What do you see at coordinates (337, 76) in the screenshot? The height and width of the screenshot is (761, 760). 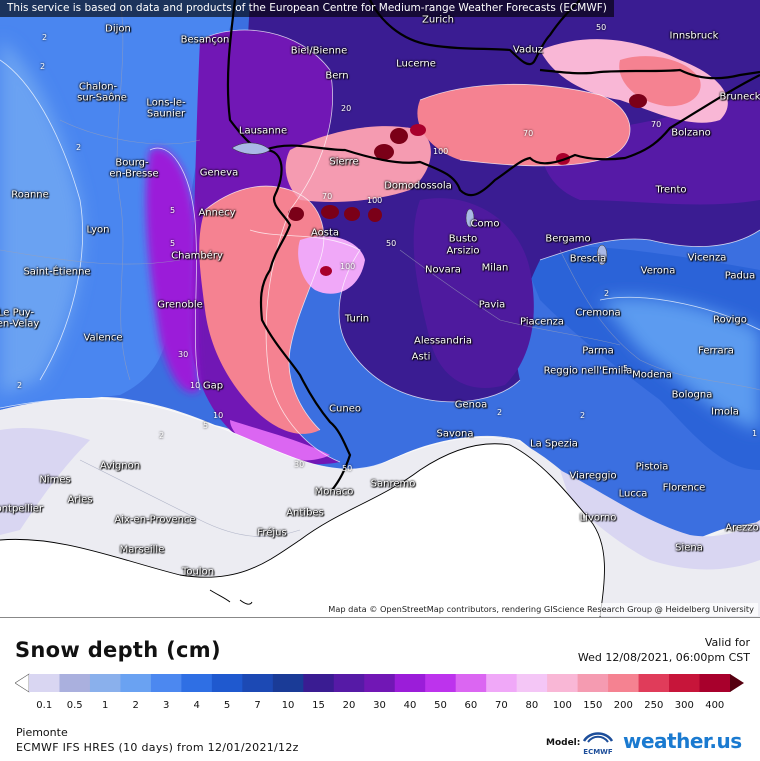 I see `city-label: Bern` at bounding box center [337, 76].